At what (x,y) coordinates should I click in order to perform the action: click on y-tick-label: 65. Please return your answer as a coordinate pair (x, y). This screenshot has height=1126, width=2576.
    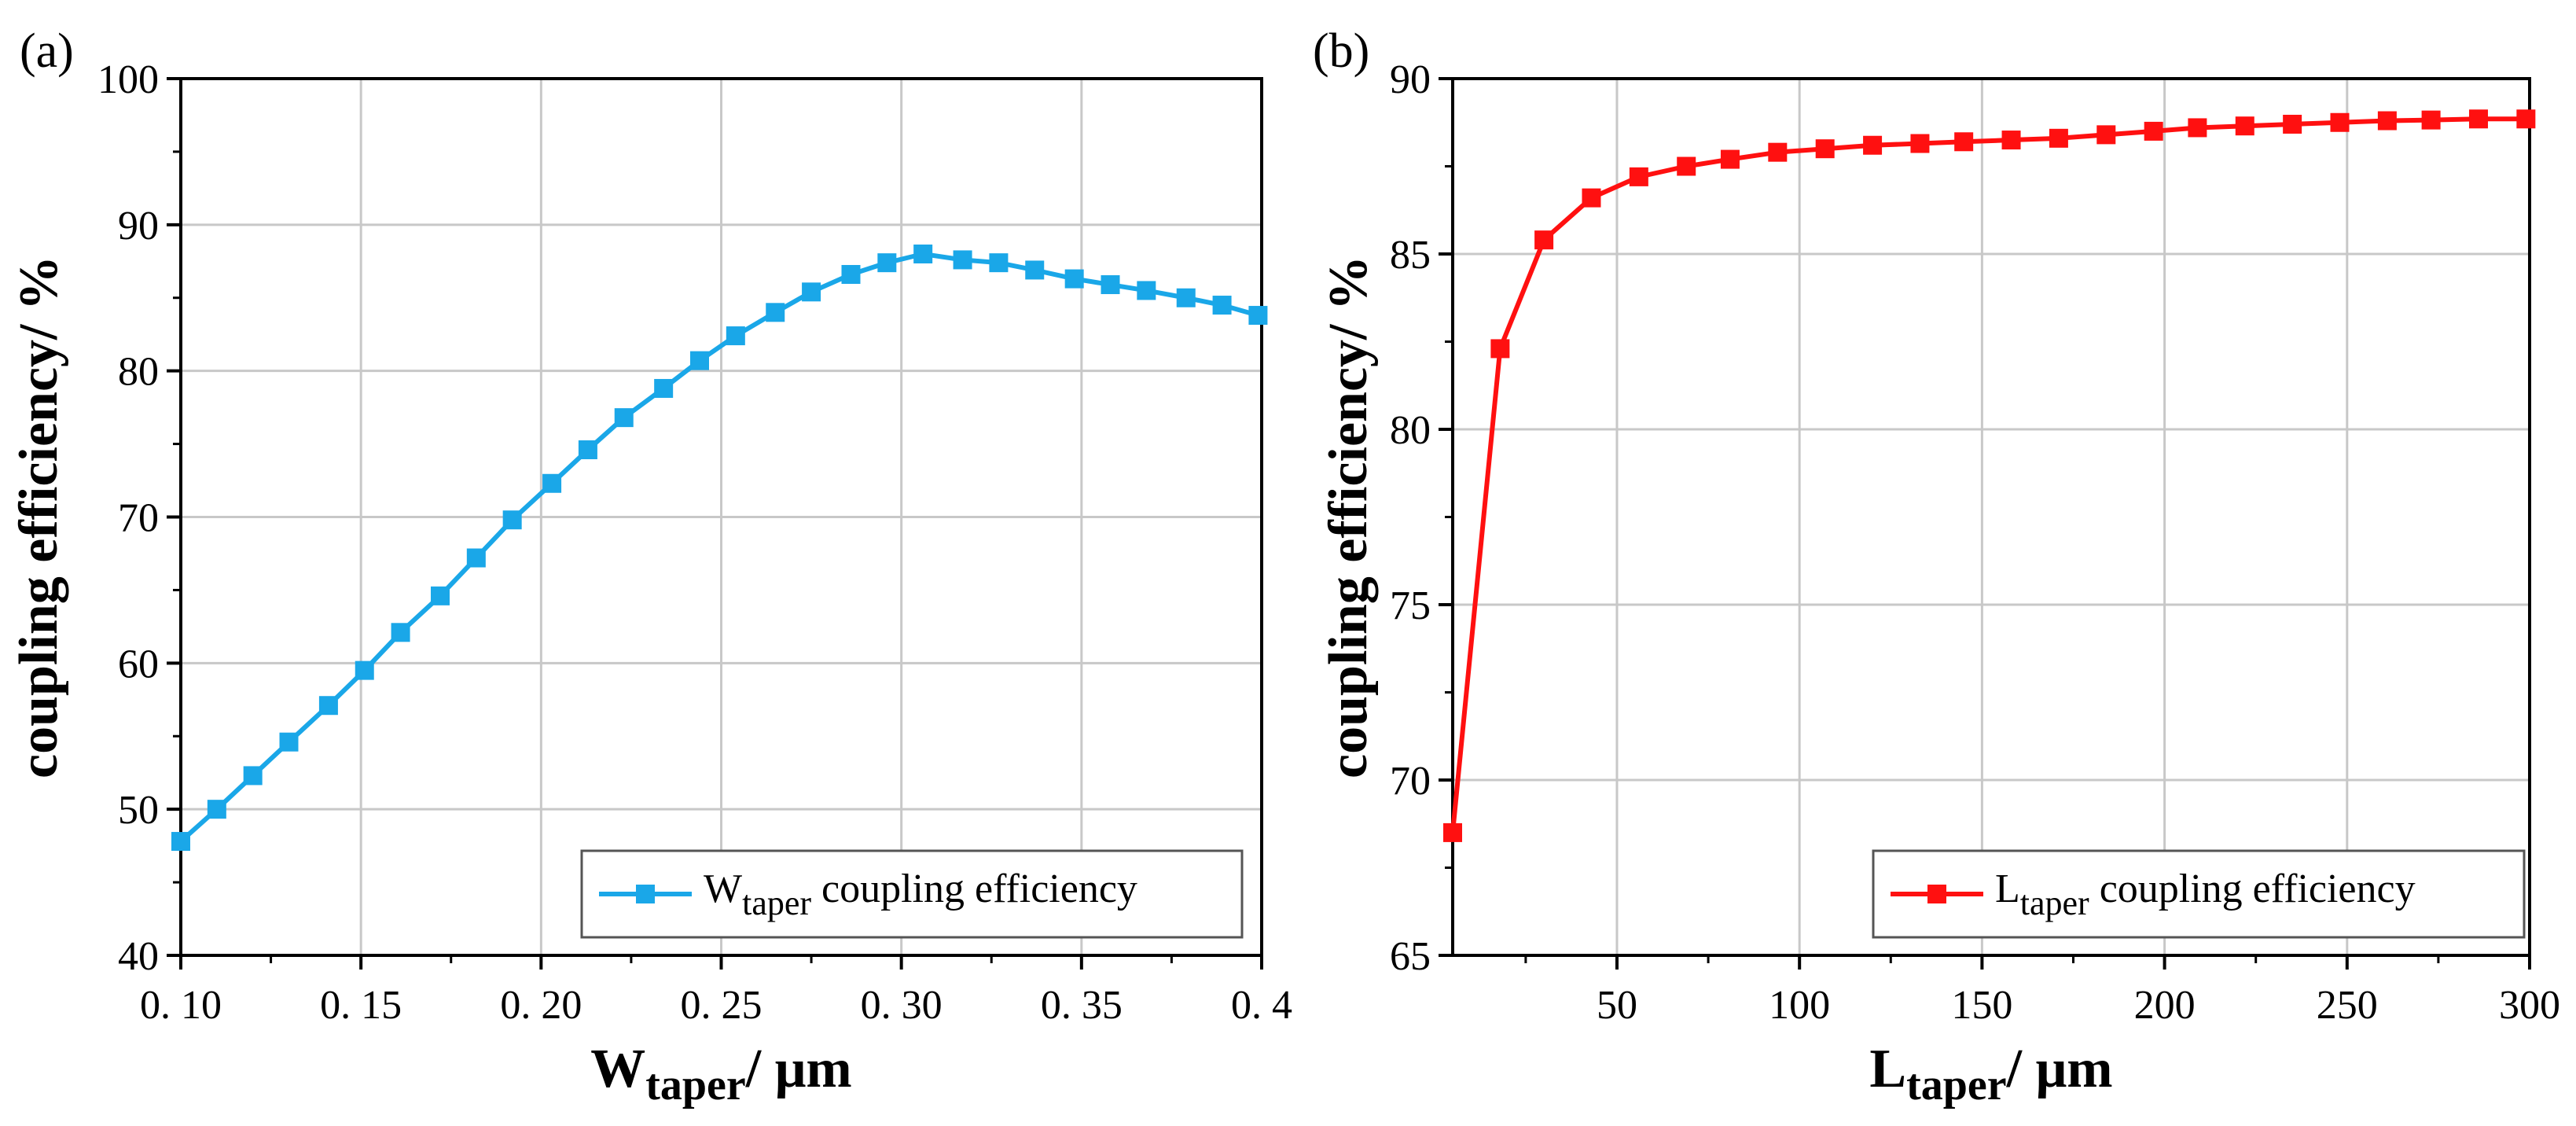
    Looking at the image, I should click on (1410, 956).